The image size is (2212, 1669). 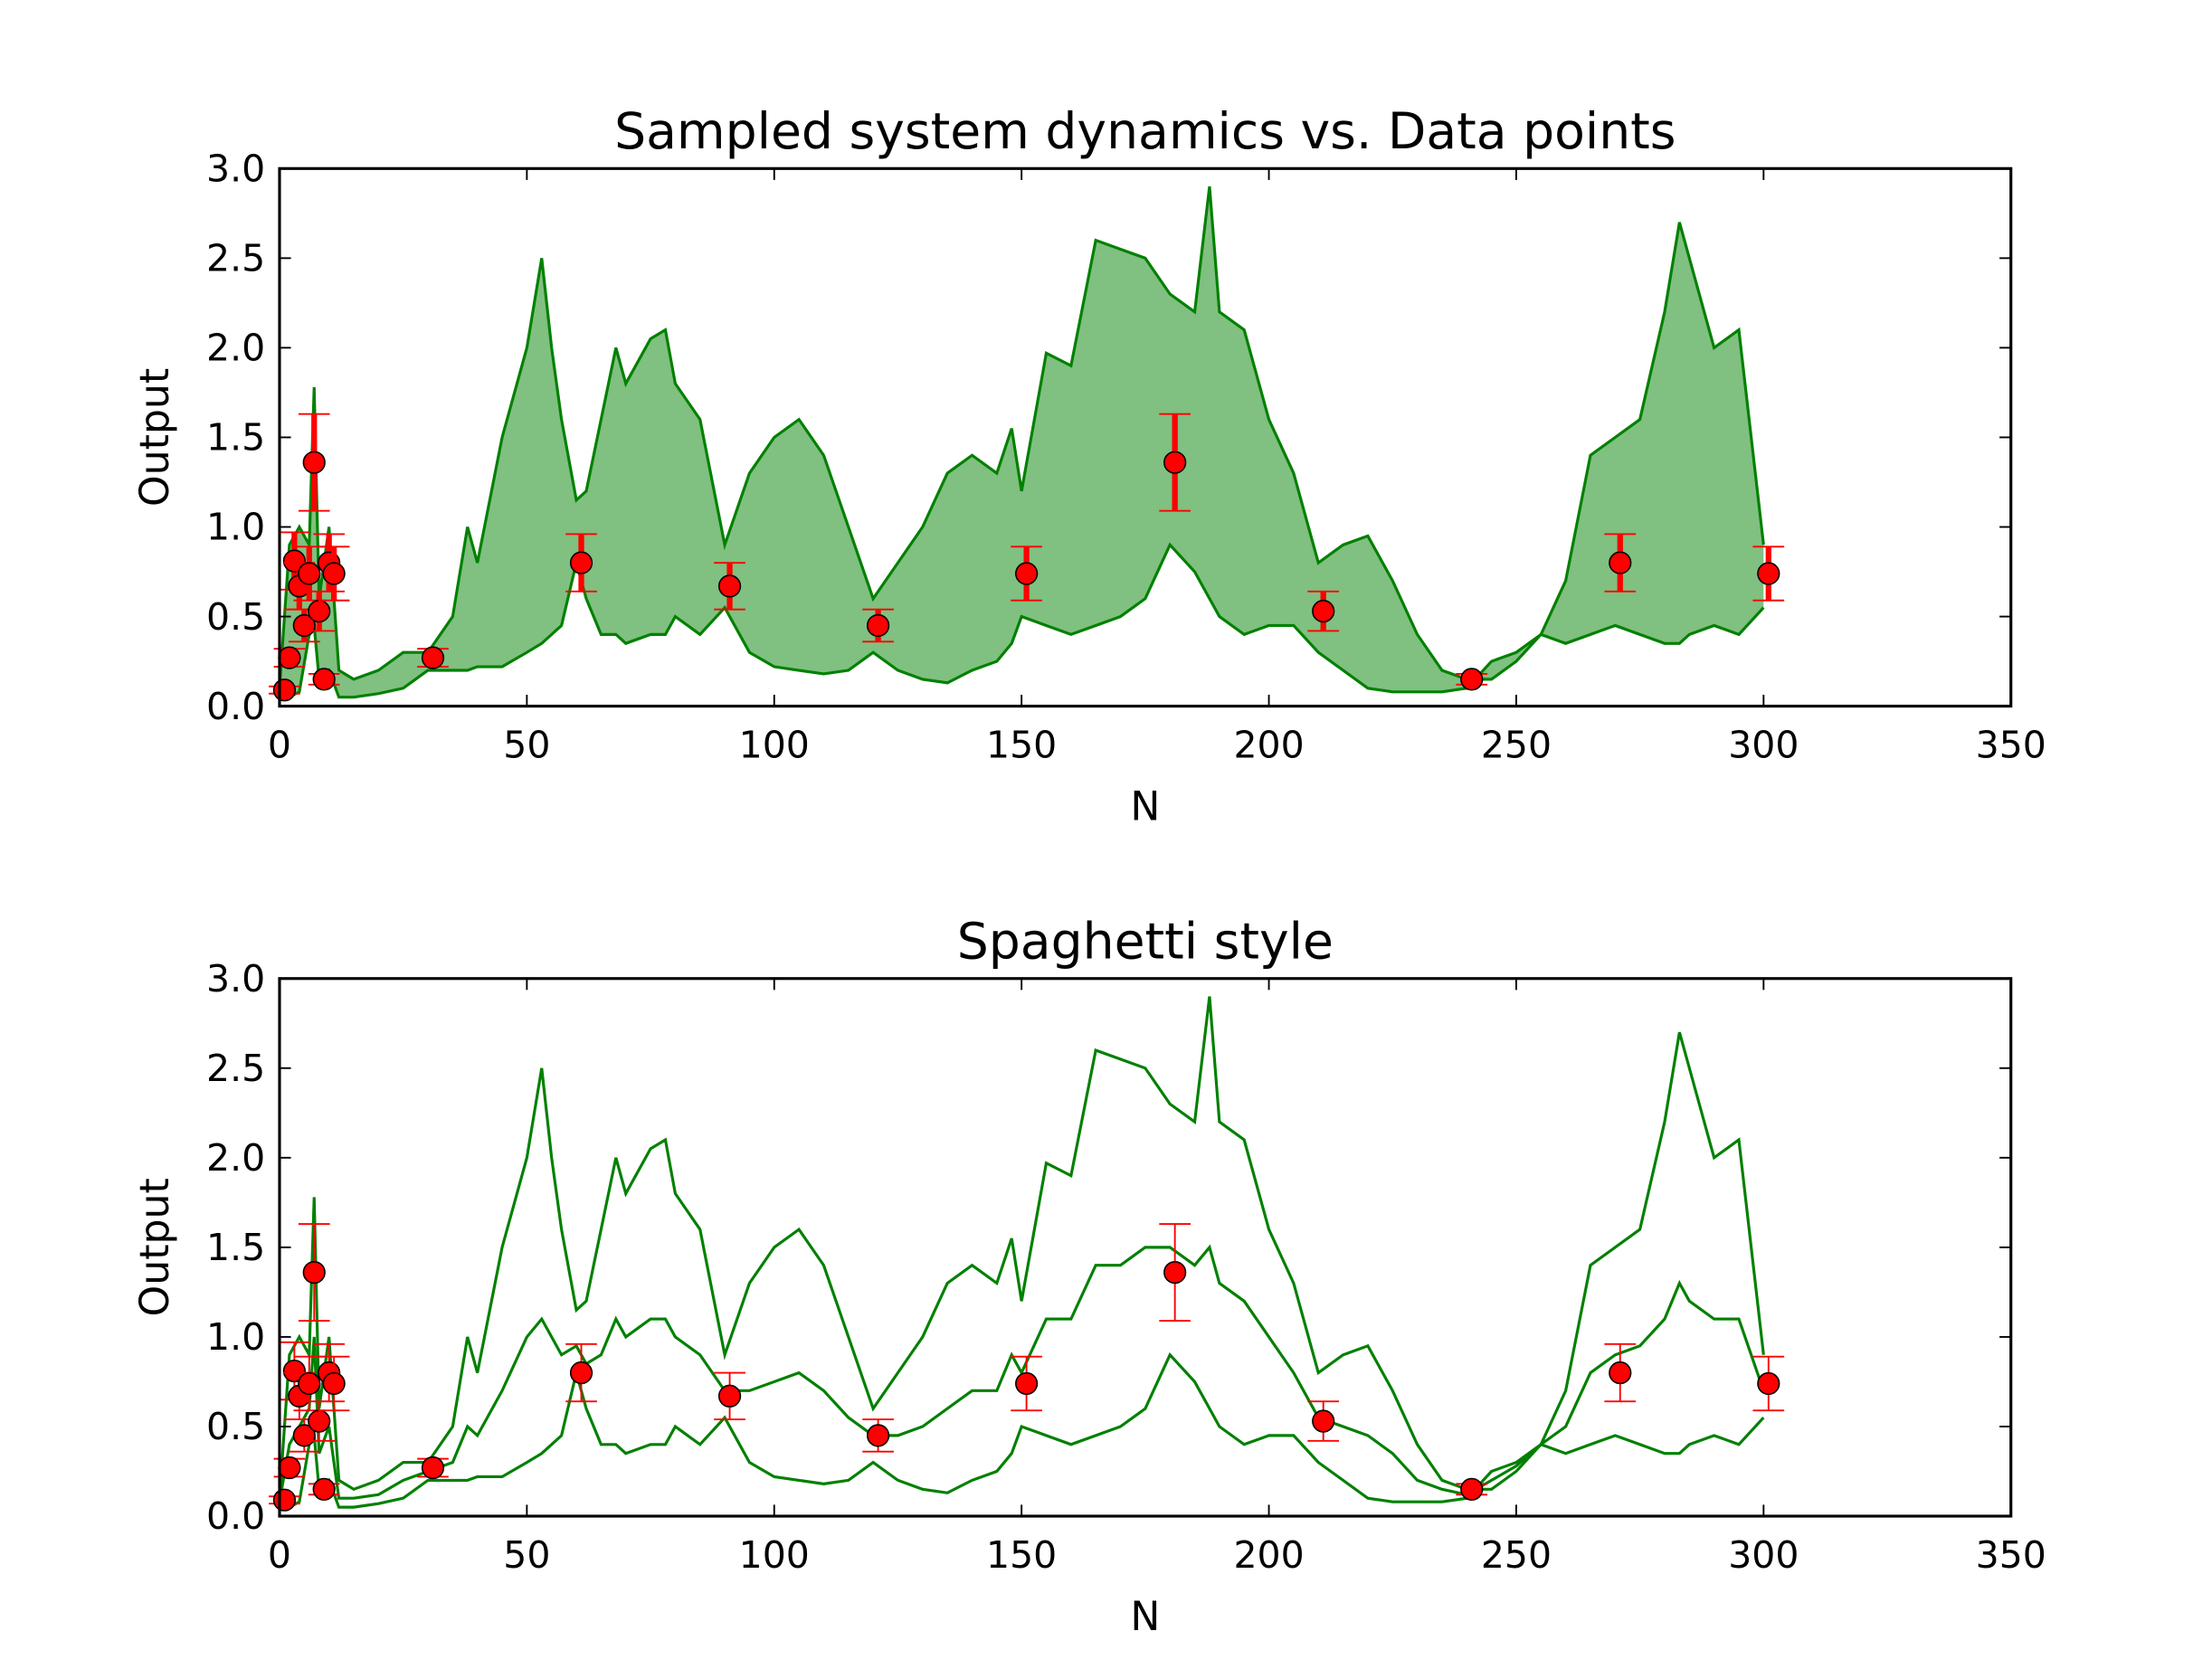 I want to click on chart-title: Sampled system dynamics vs. Data points, so click(x=1145, y=132).